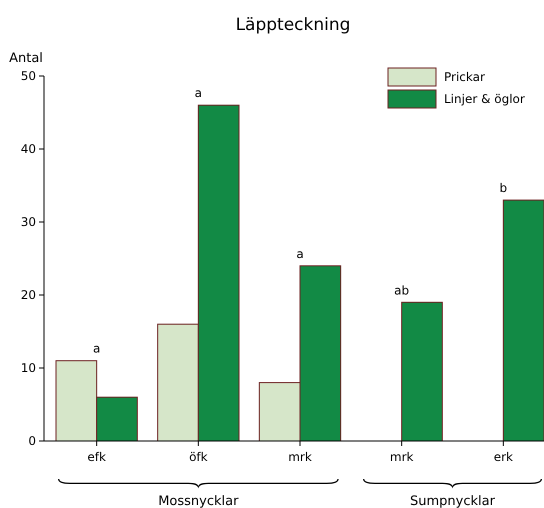 The image size is (544, 508). What do you see at coordinates (453, 501) in the screenshot?
I see `text: Sumpnycklar` at bounding box center [453, 501].